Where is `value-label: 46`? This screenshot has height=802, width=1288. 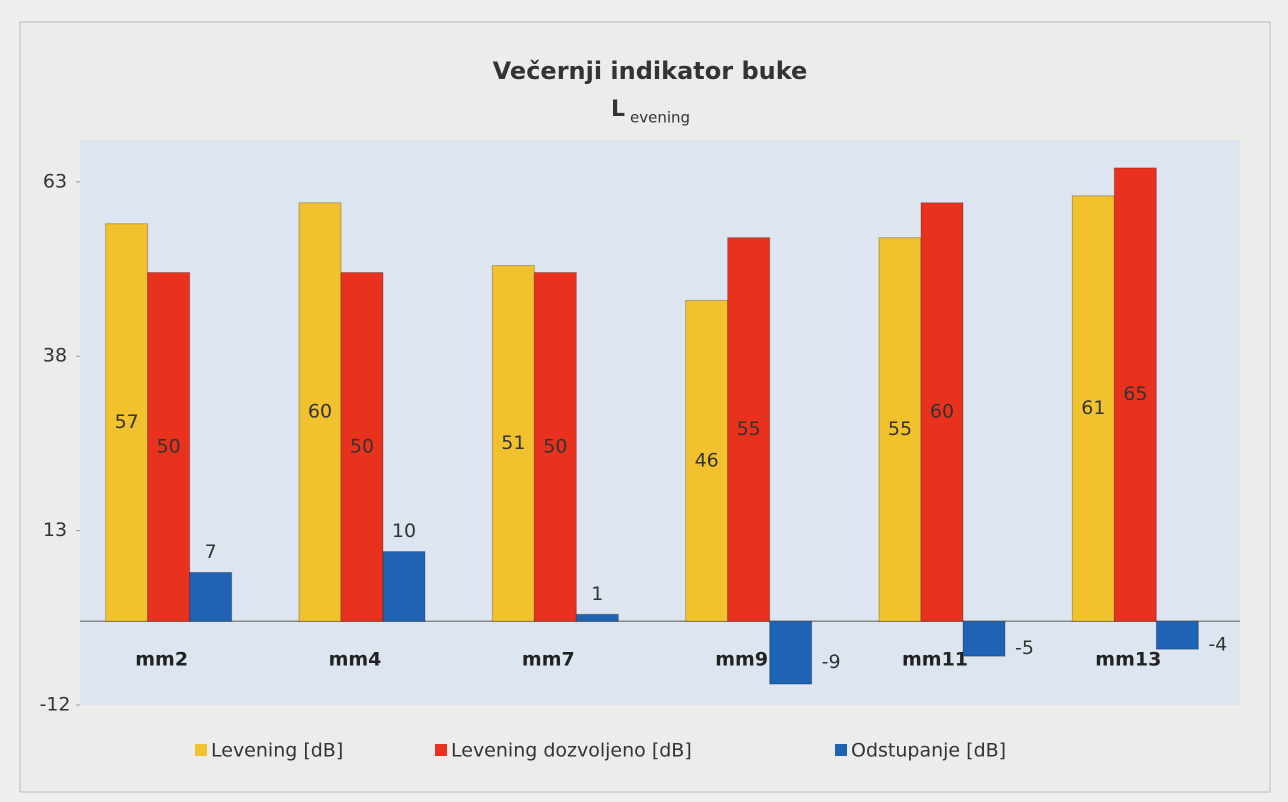 value-label: 46 is located at coordinates (707, 460).